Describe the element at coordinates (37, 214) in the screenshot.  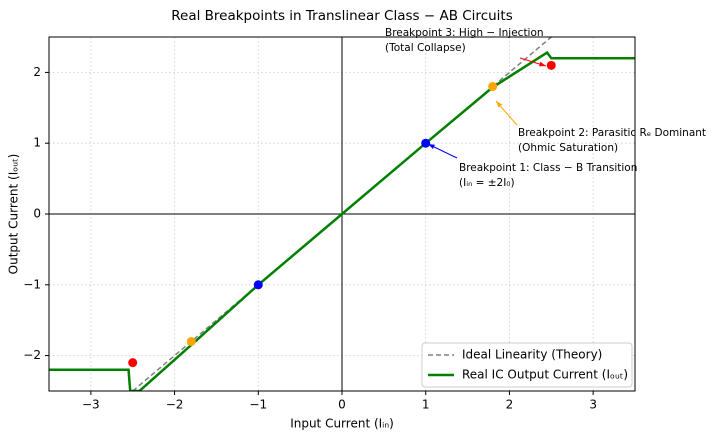
I see `y-tick-label: 0` at that location.